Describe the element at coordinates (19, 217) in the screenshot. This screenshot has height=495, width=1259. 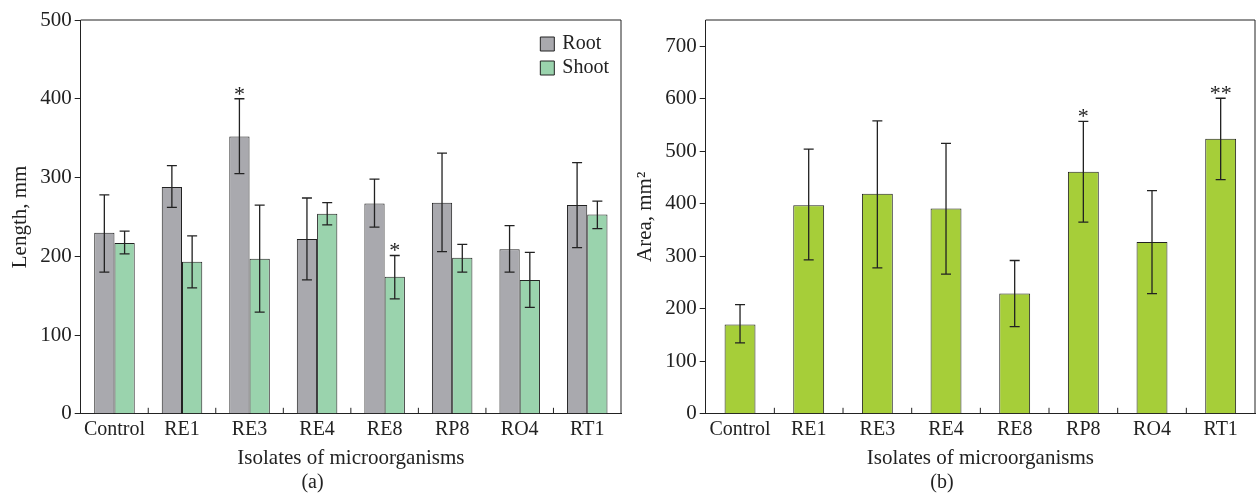
I see `y-axis-title: Length, mm` at that location.